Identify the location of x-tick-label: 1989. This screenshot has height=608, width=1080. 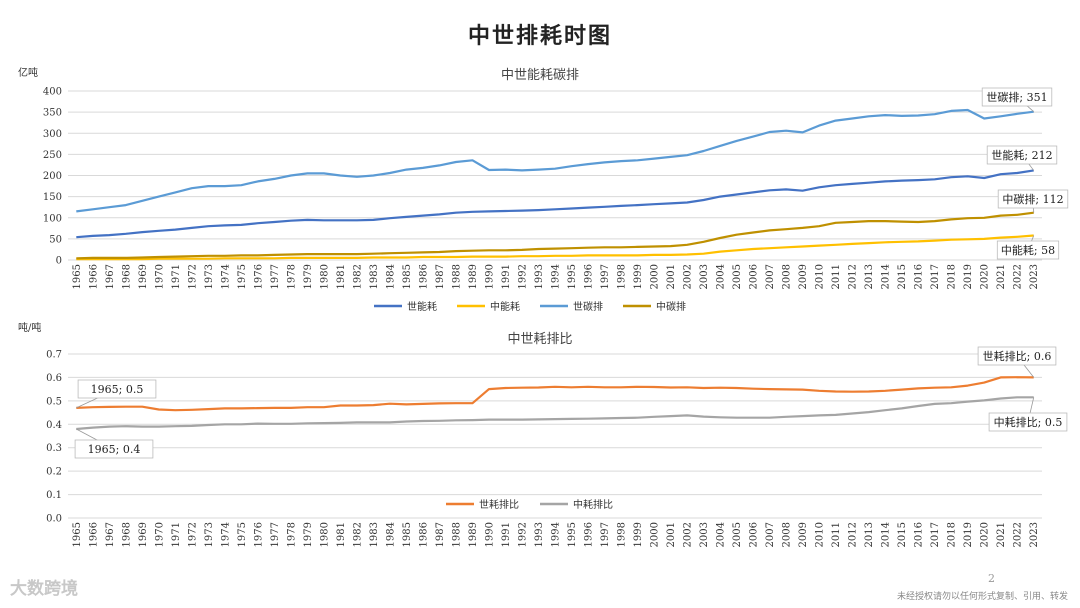
(473, 534).